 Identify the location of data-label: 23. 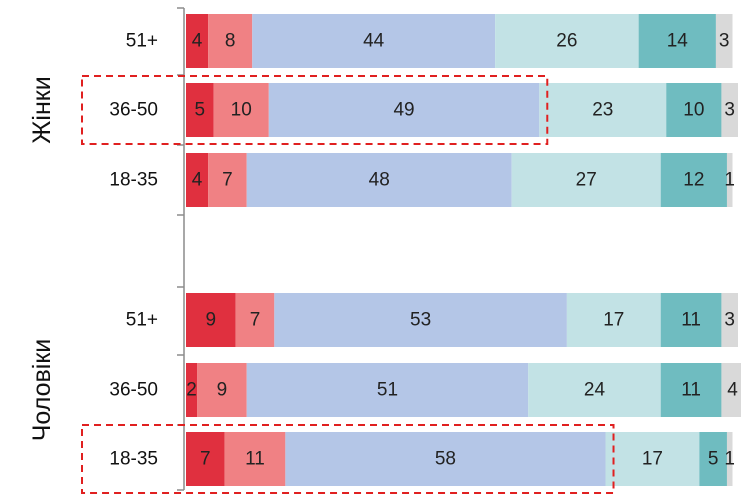
(602, 110).